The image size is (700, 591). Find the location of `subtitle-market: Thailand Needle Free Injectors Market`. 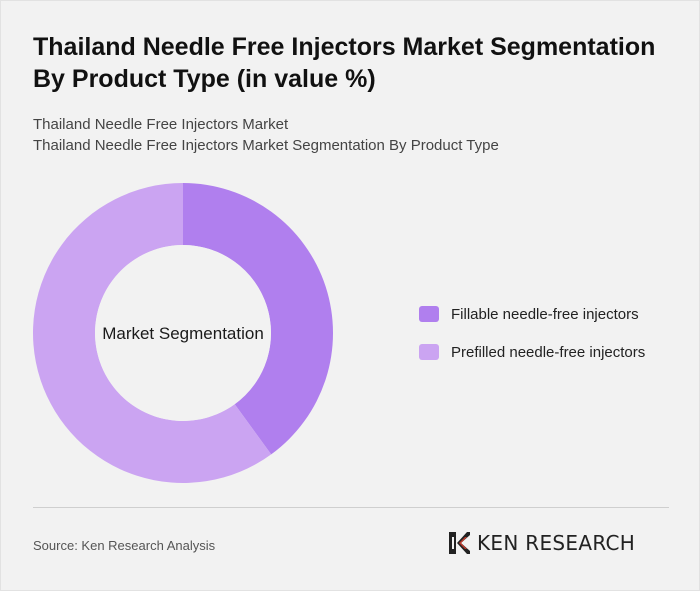

subtitle-market: Thailand Needle Free Injectors Market is located at coordinates (161, 124).